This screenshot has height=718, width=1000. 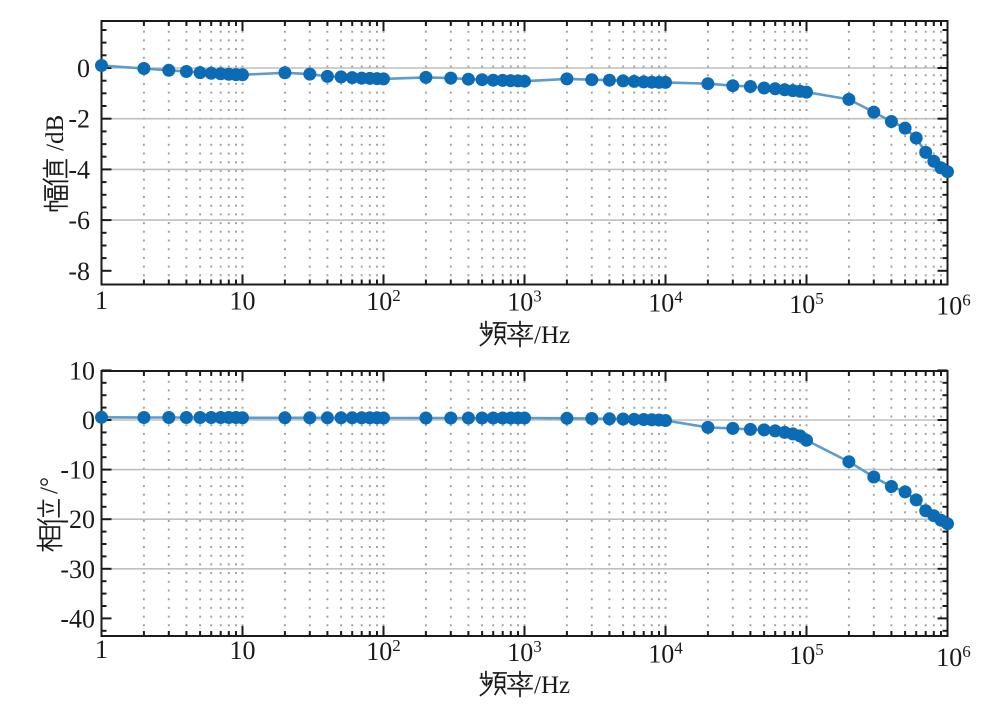 I want to click on svg-text: -20, so click(x=77, y=519).